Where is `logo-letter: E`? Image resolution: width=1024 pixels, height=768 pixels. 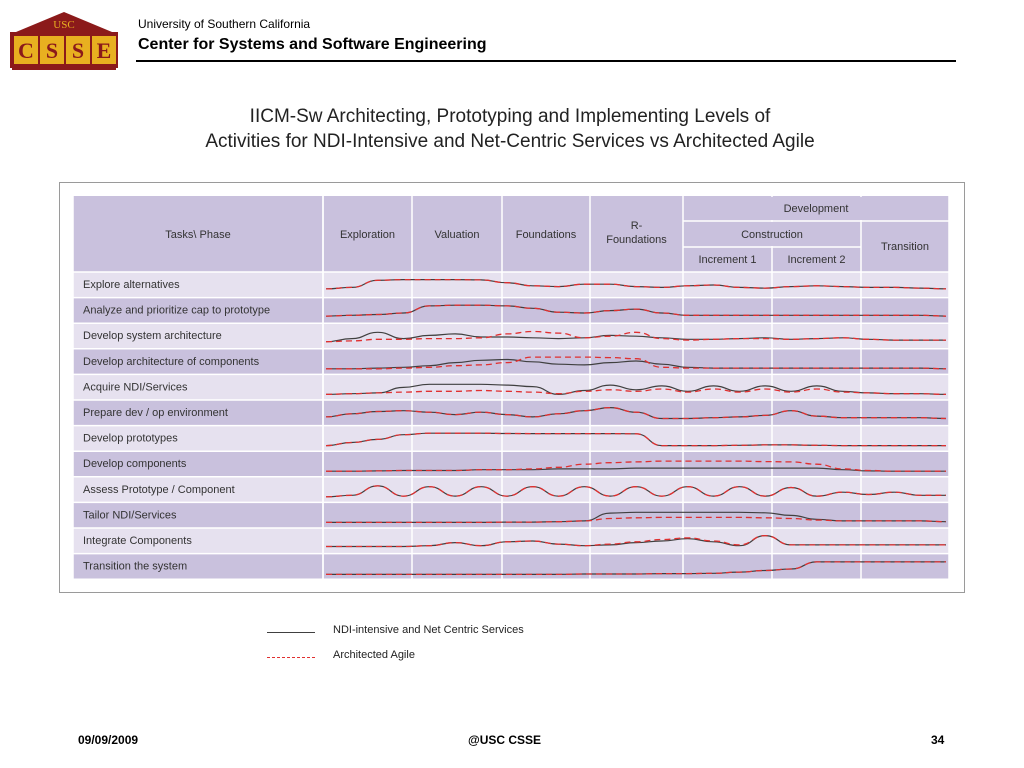
logo-letter: E is located at coordinates (104, 50).